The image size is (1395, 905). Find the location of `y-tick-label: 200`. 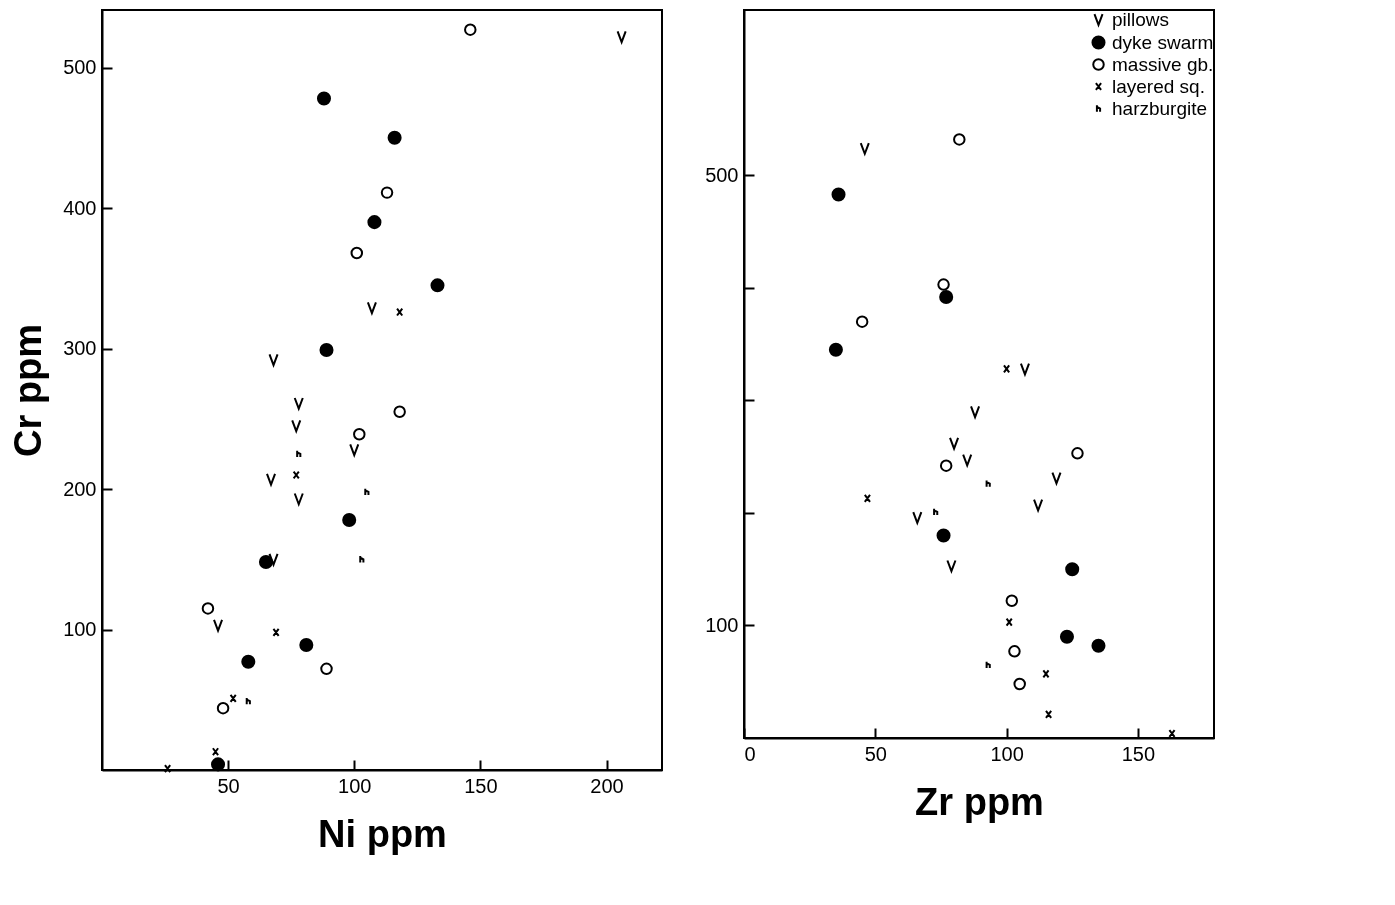

y-tick-label: 200 is located at coordinates (80, 488).